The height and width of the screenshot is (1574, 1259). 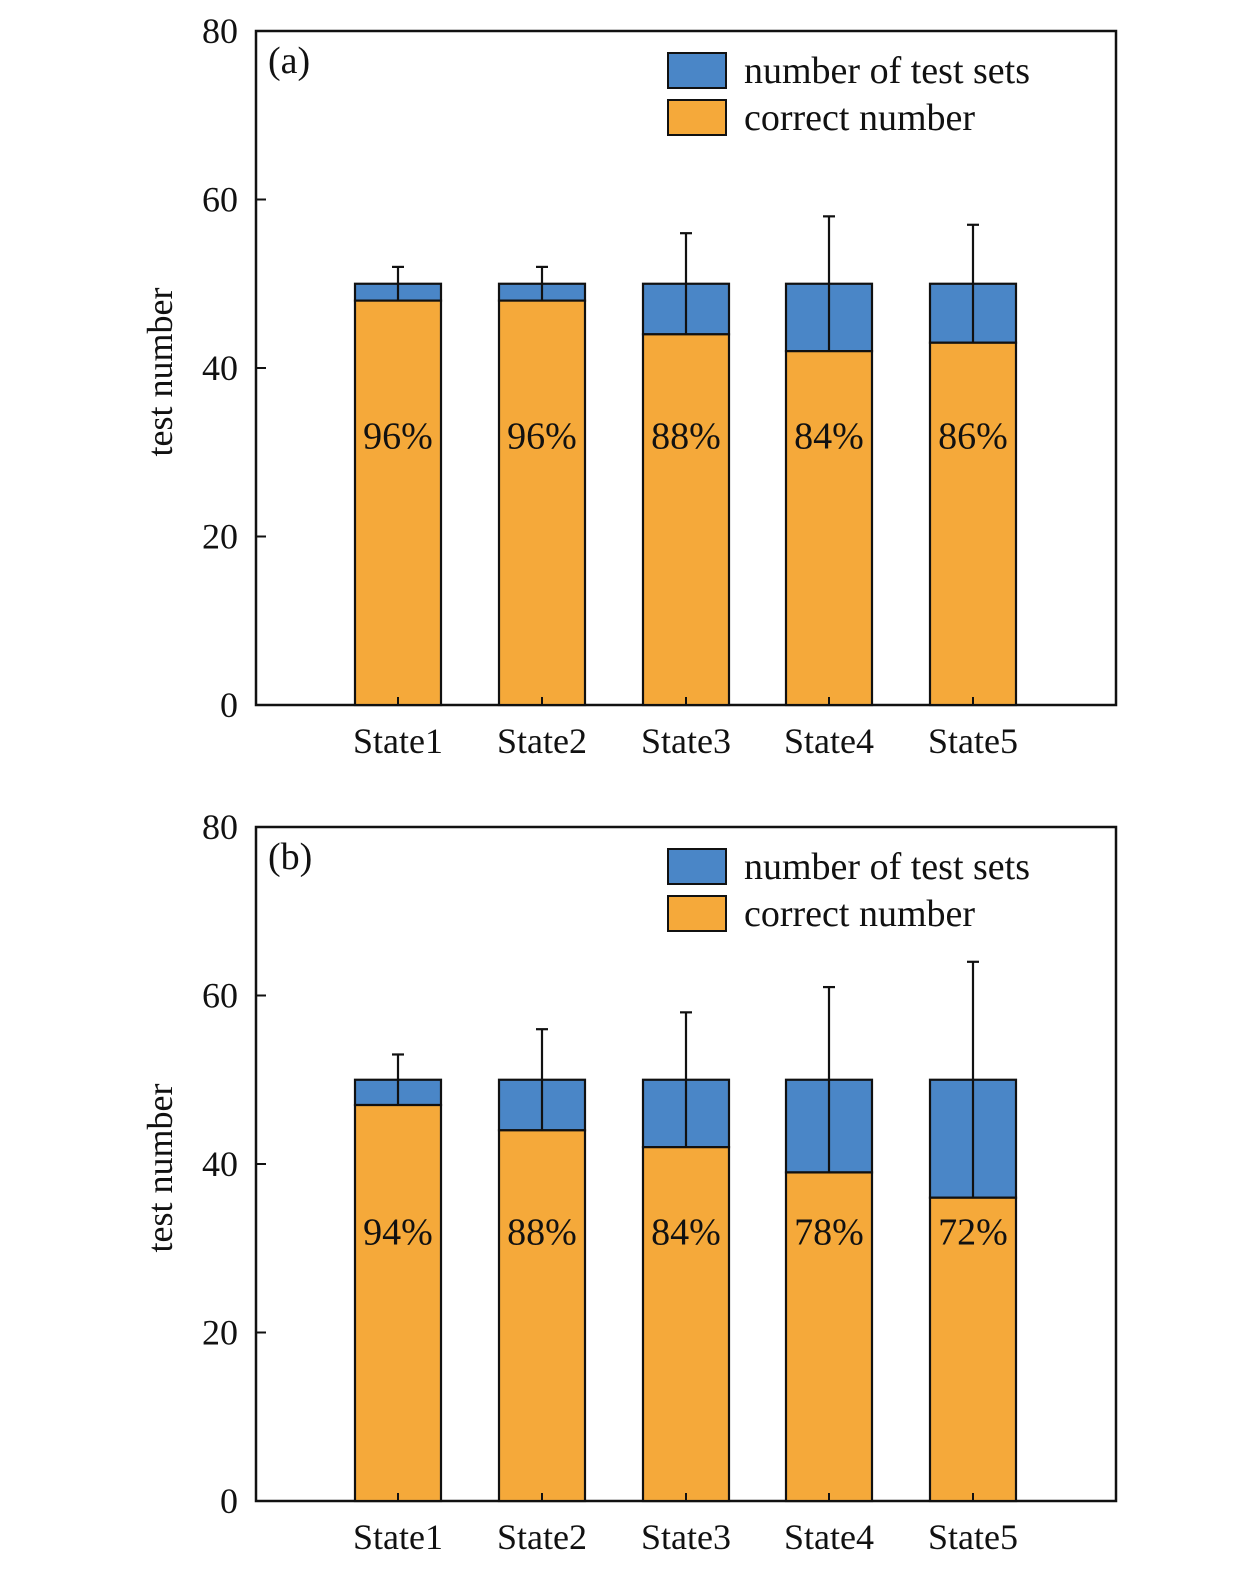 What do you see at coordinates (289, 61) in the screenshot?
I see `panel-label: (a)` at bounding box center [289, 61].